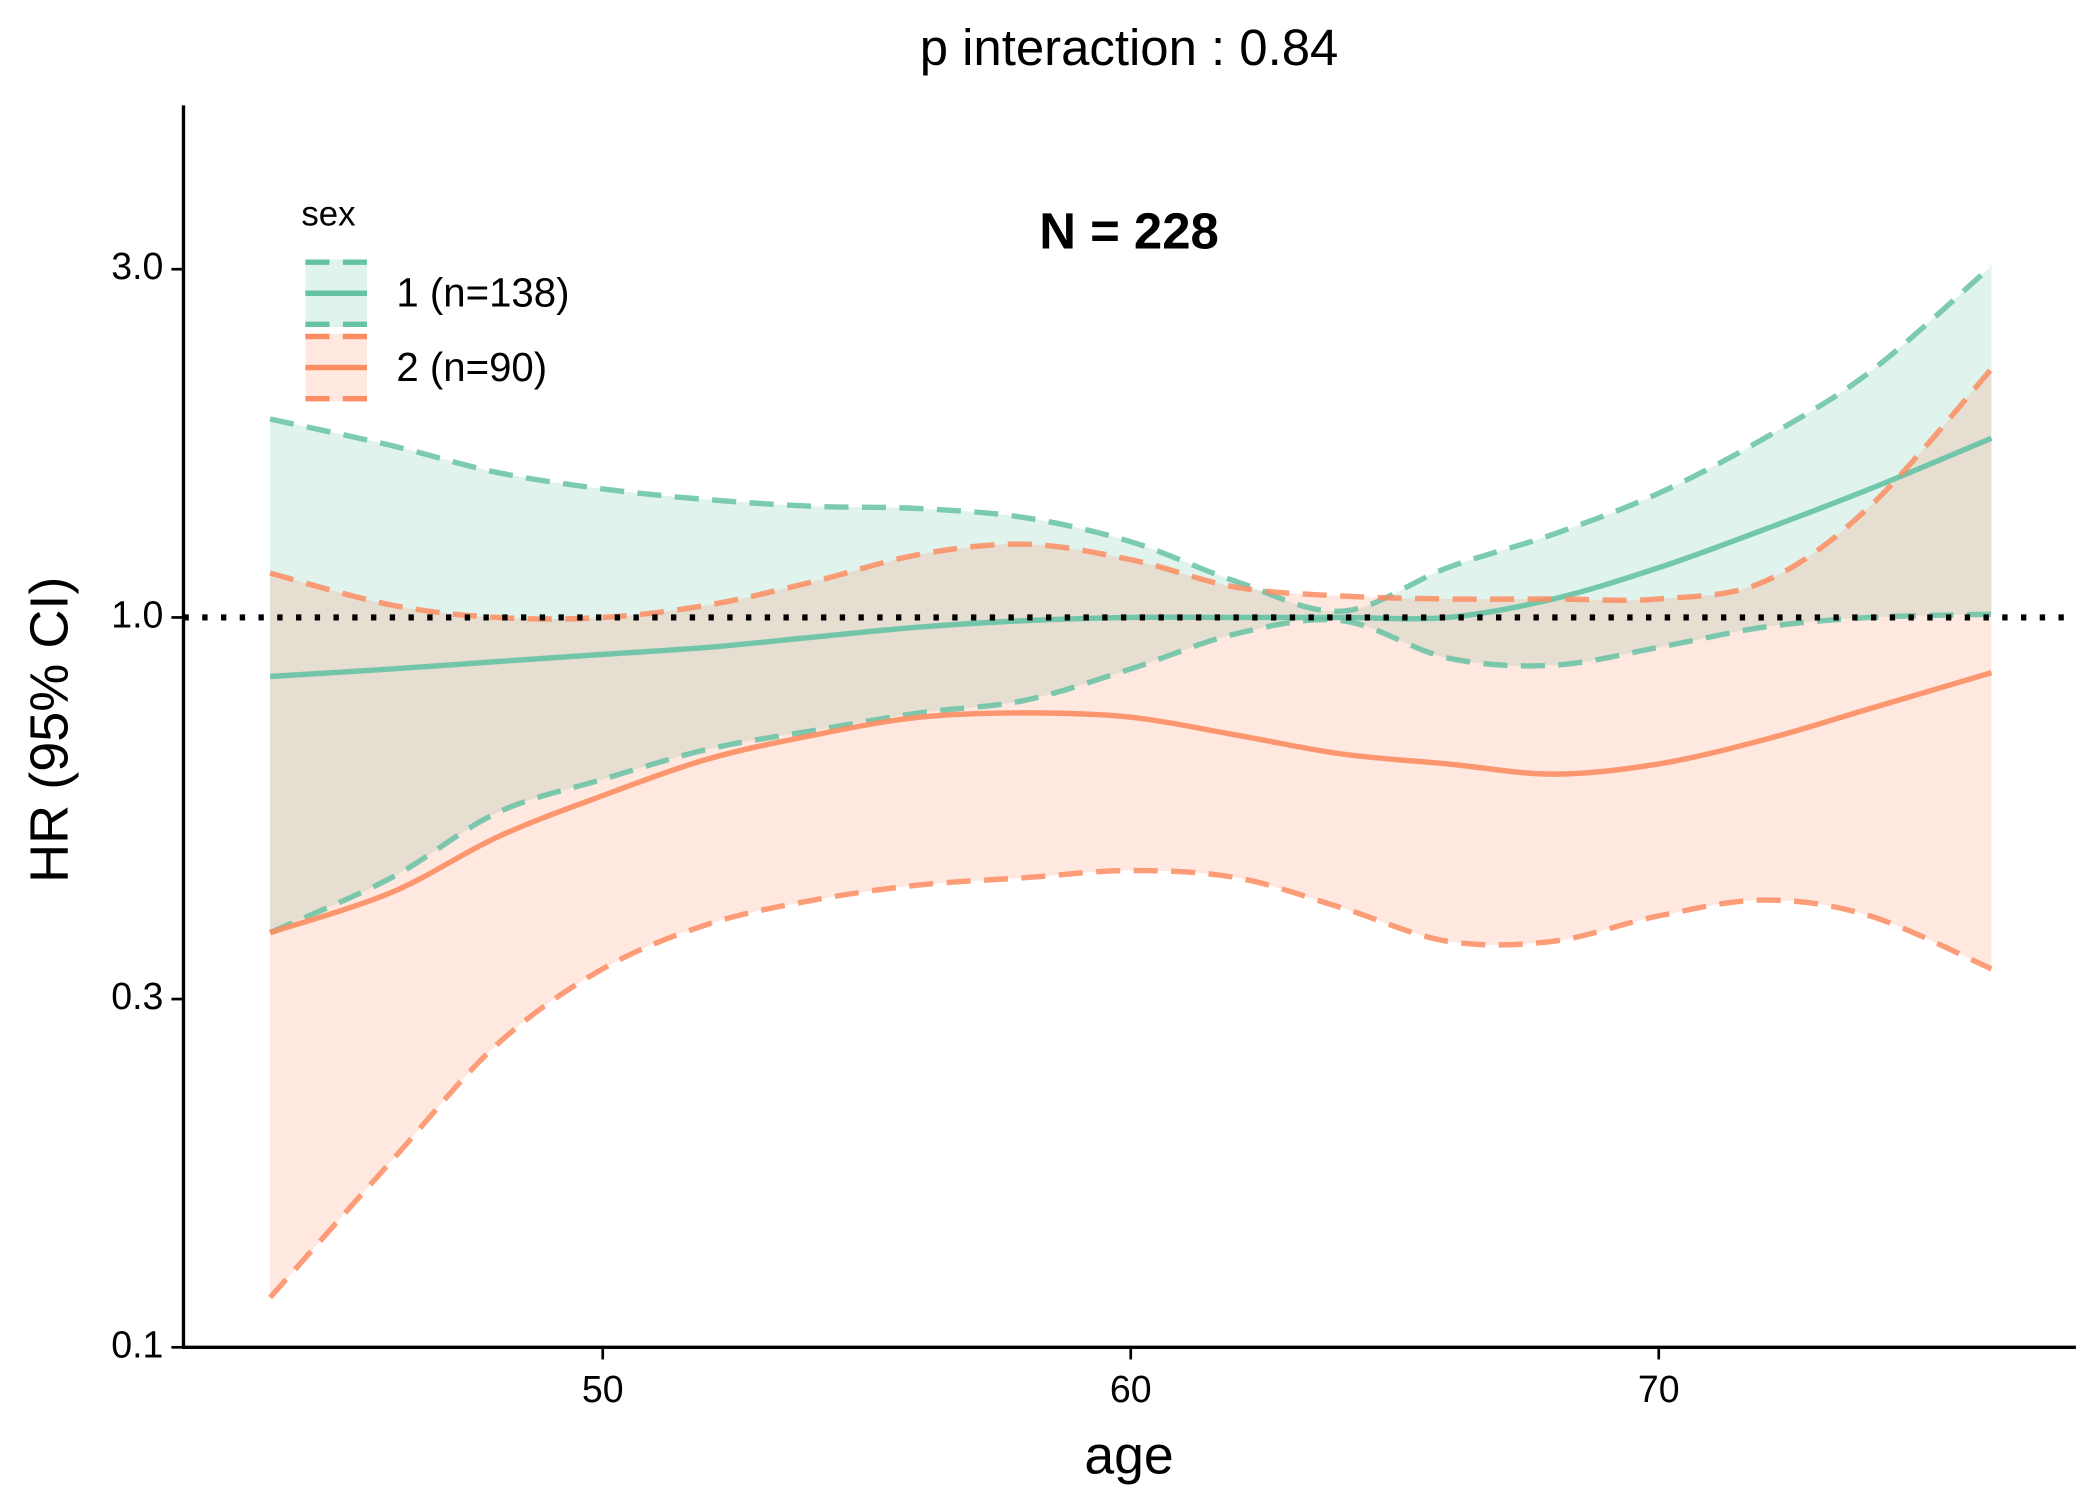  What do you see at coordinates (328, 213) in the screenshot?
I see `legend-title: sex` at bounding box center [328, 213].